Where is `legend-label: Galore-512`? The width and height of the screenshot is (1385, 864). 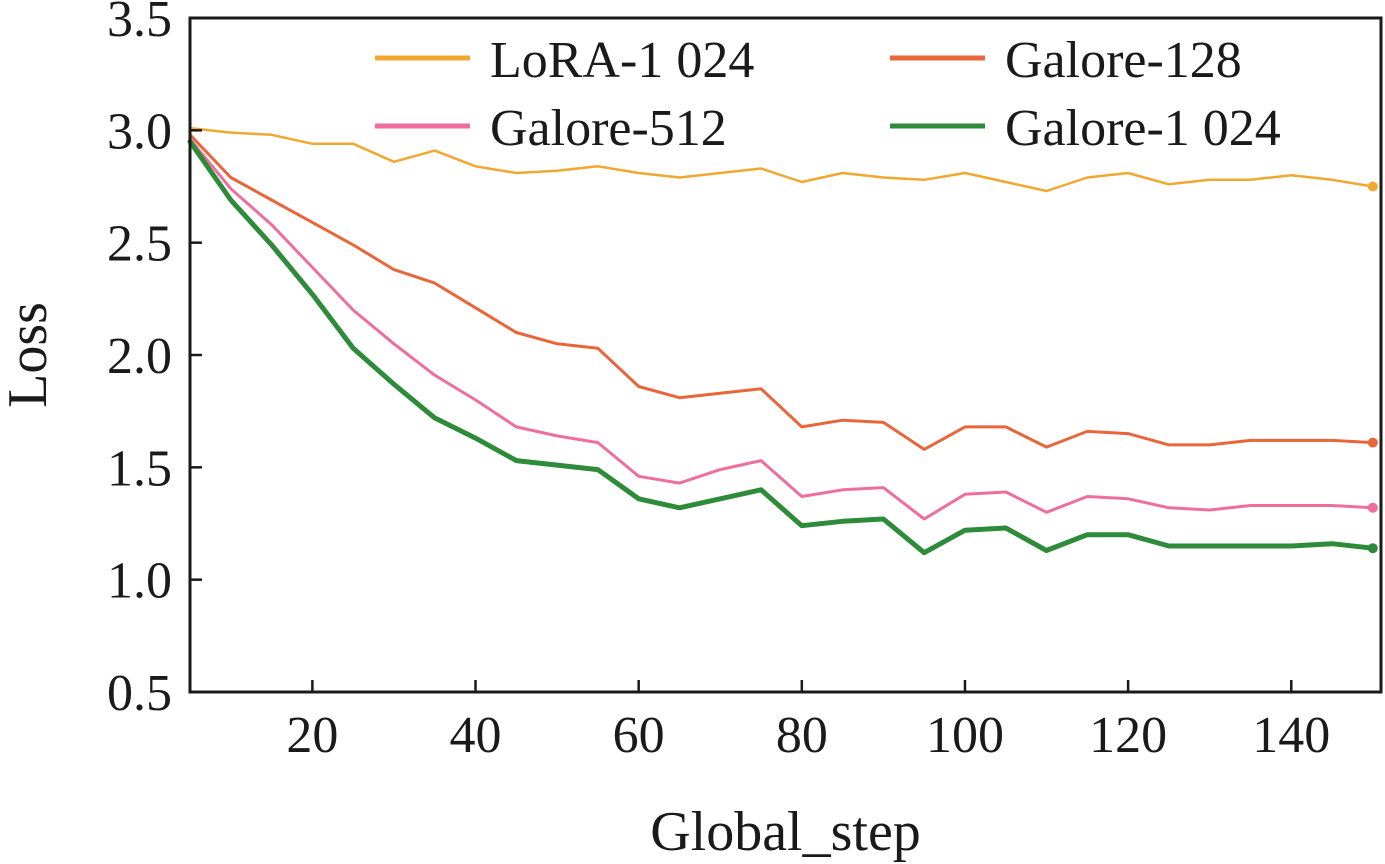
legend-label: Galore-512 is located at coordinates (608, 128).